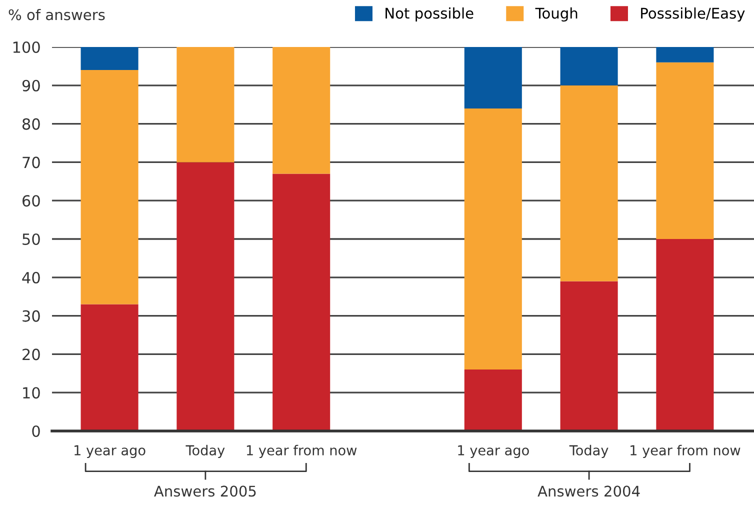  I want to click on y-tick-label: 60, so click(31, 201).